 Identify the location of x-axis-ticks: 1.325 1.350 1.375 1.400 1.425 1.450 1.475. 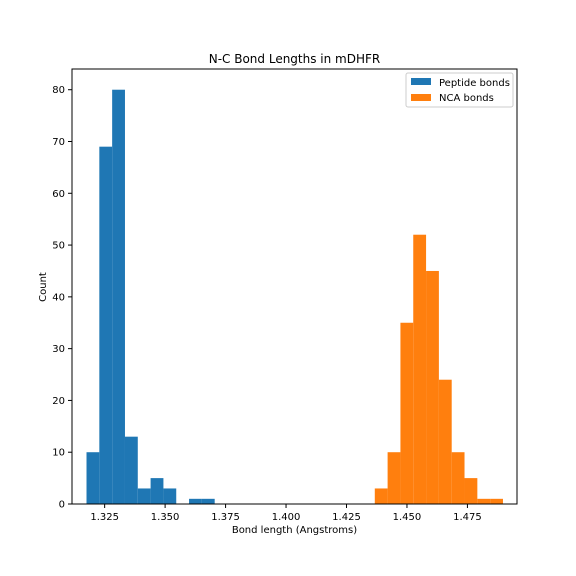
(286, 513).